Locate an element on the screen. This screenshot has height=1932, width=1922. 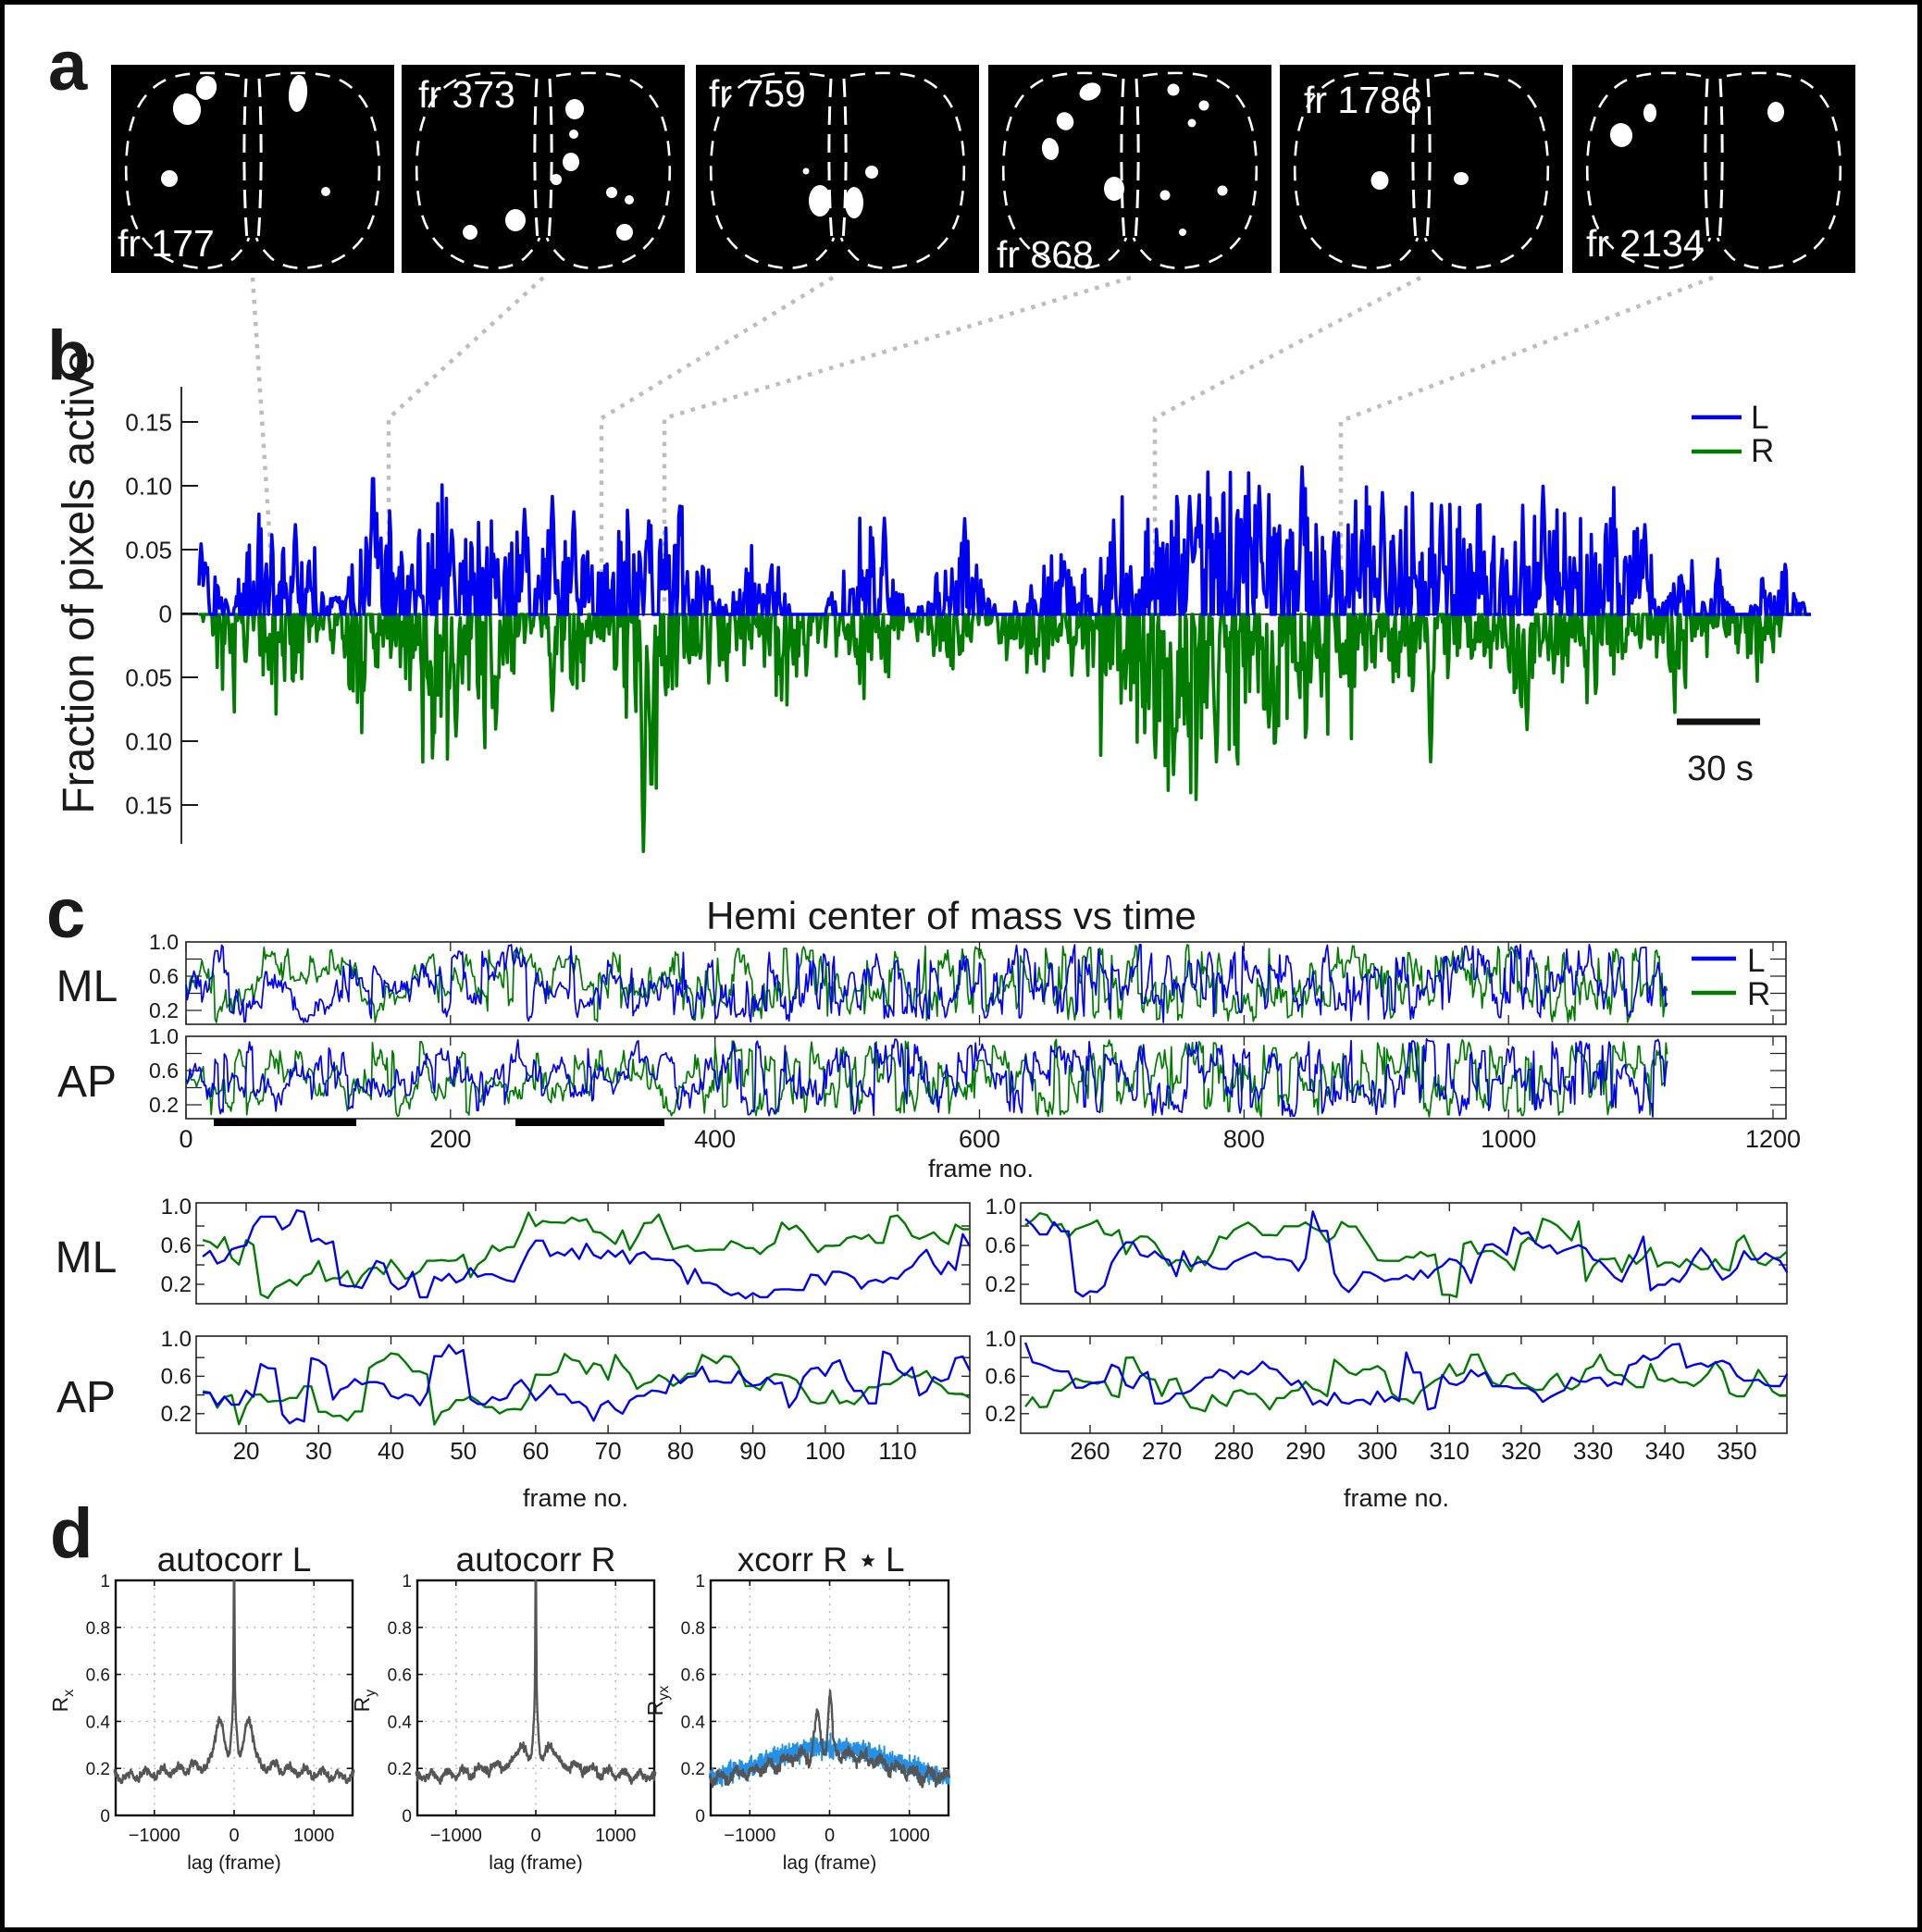
svg-text: d is located at coordinates (71, 1534).